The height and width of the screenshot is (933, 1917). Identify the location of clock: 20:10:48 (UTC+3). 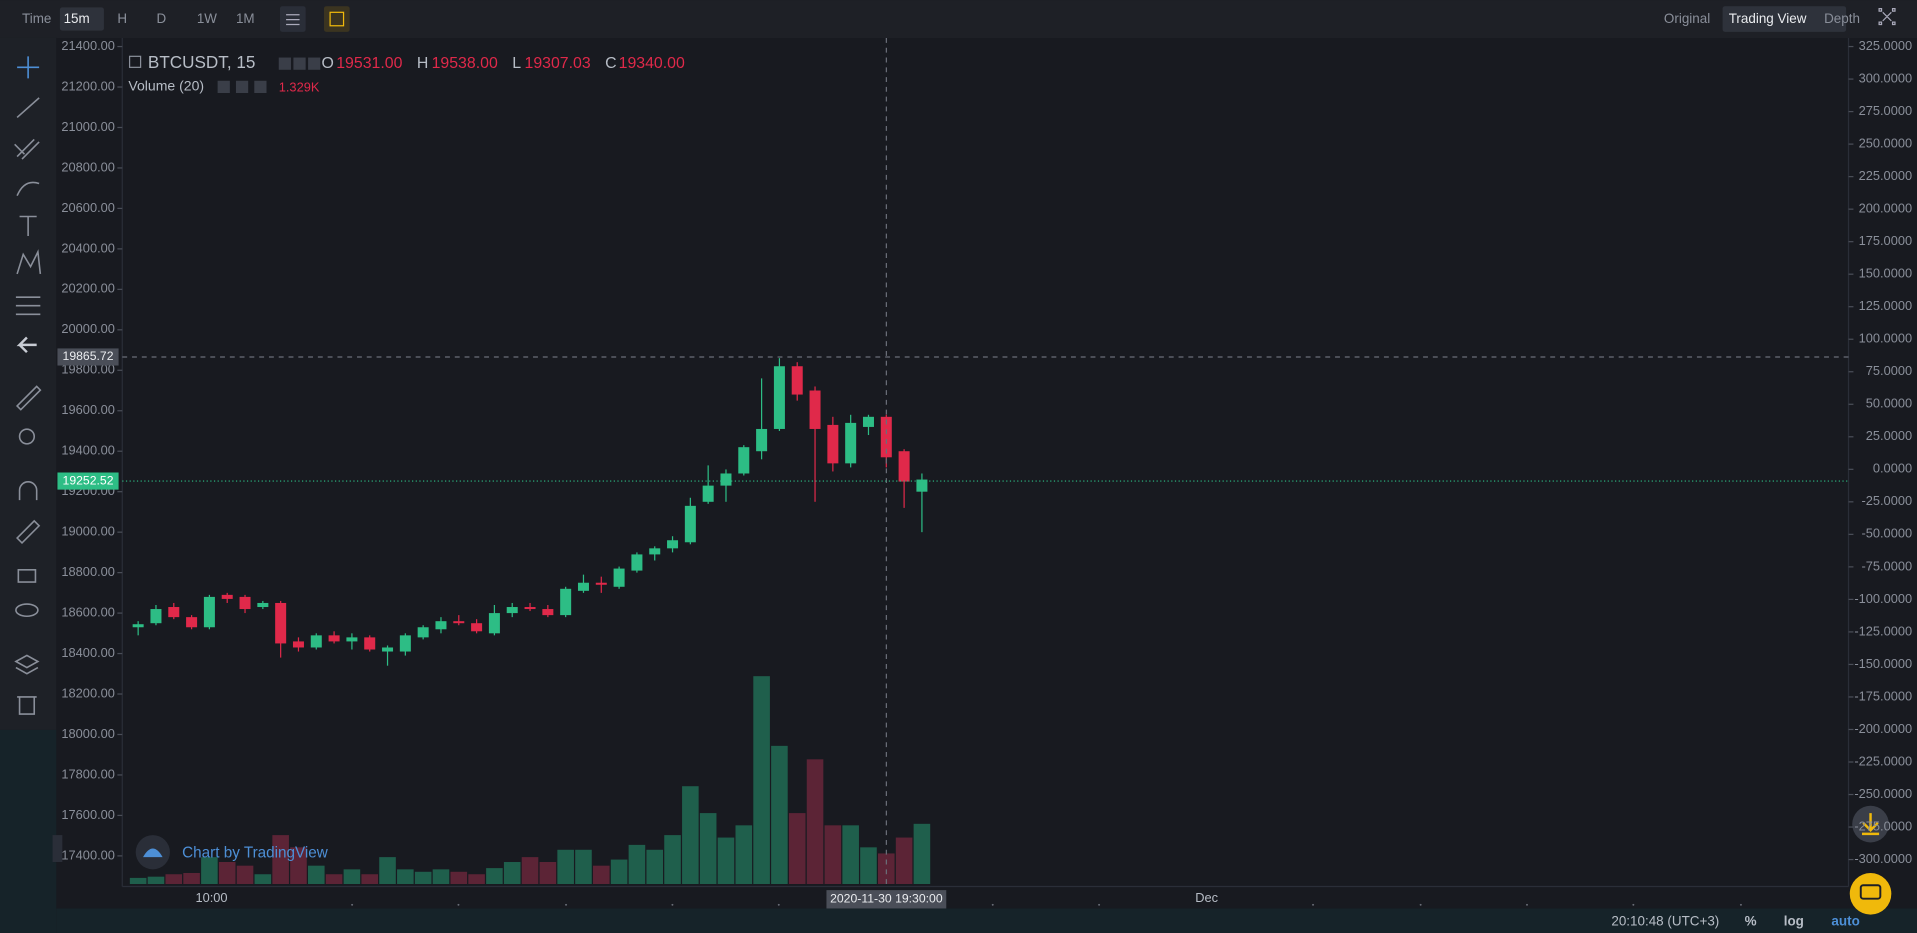
(1665, 920).